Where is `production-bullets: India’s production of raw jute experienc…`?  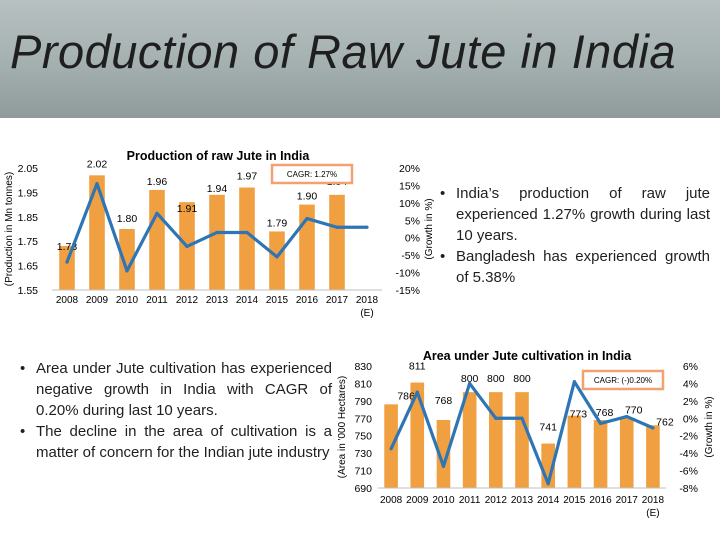
production-bullets: India’s production of raw jute experienc… is located at coordinates (572, 235).